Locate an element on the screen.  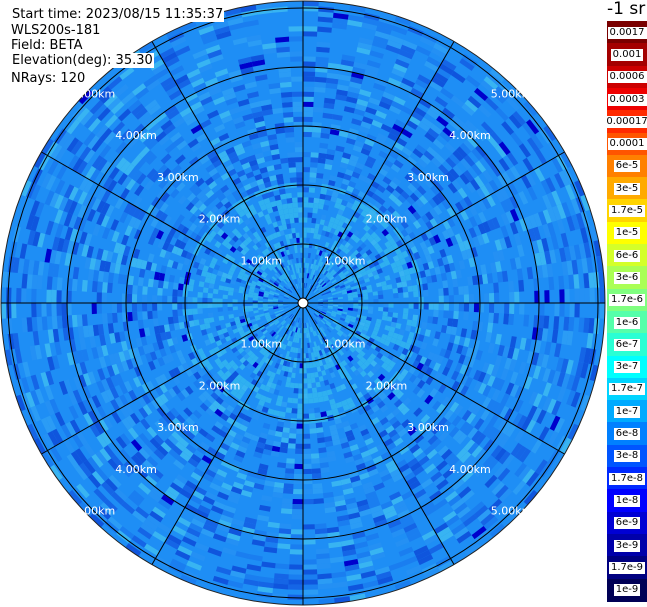
instrument-label: WLS200s-181 is located at coordinates (56, 30).